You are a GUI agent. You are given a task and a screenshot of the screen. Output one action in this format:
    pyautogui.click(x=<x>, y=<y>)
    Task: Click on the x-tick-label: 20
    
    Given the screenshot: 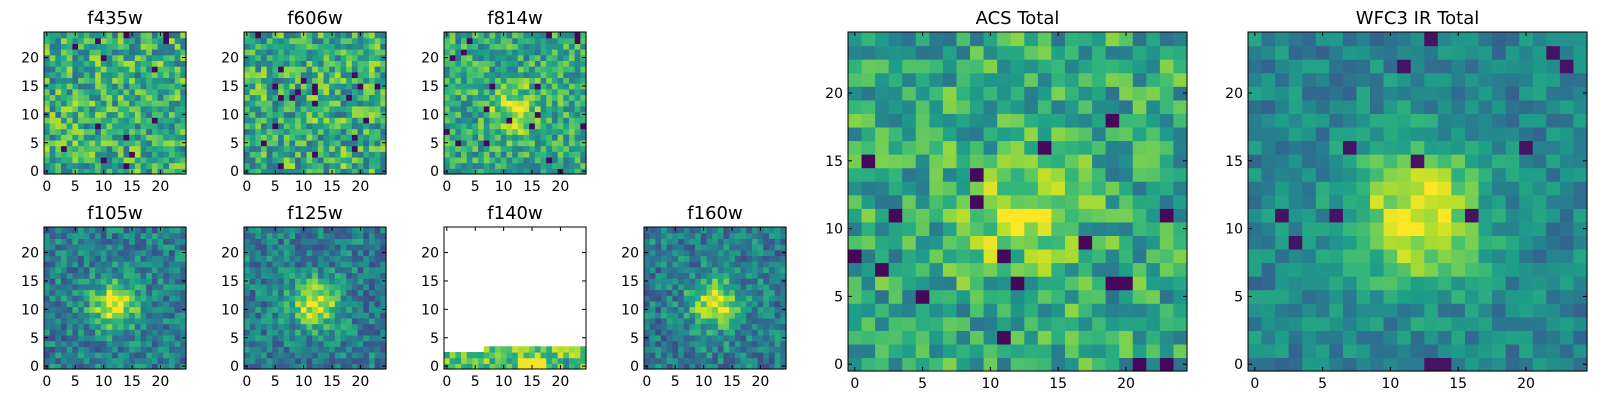 What is the action you would take?
    pyautogui.click(x=361, y=382)
    